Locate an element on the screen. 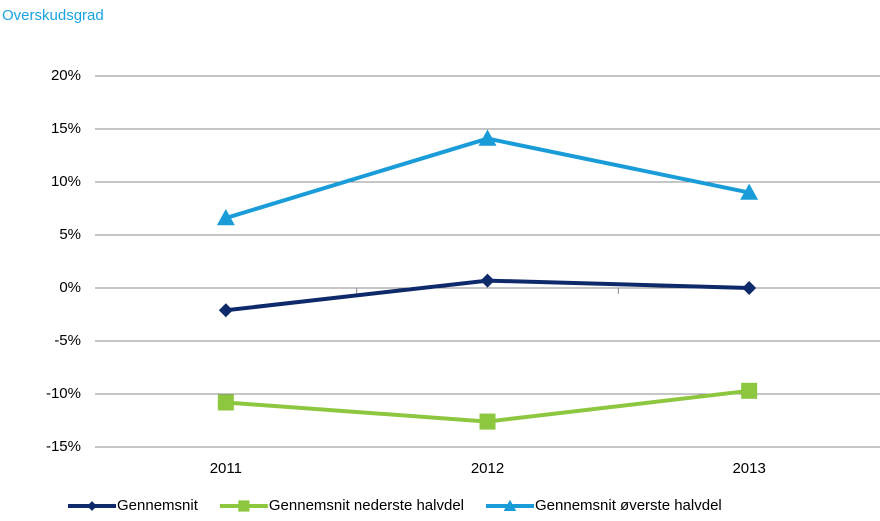 The height and width of the screenshot is (521, 880). y-tick-label: -5% is located at coordinates (67, 340).